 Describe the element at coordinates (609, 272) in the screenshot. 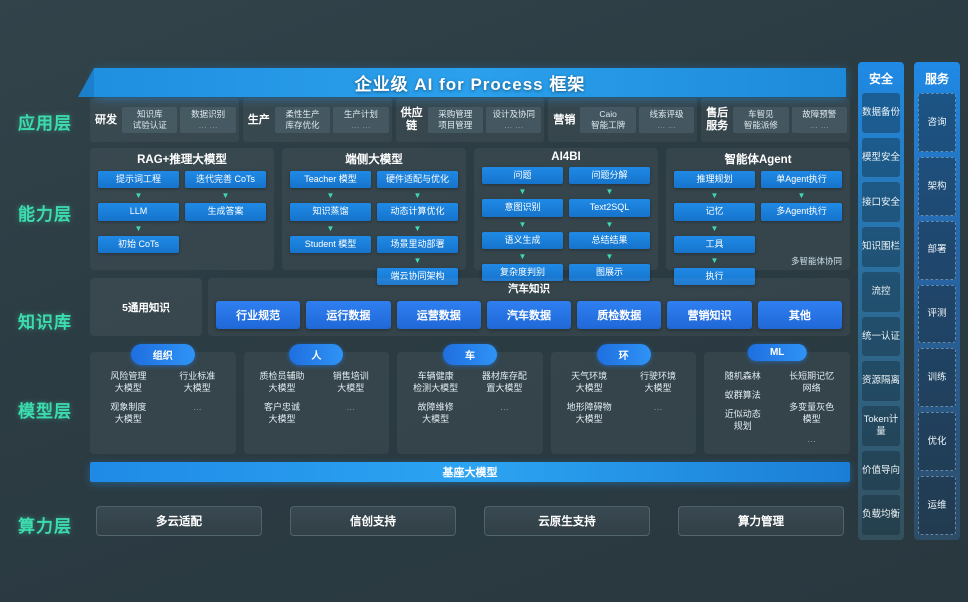

I see `capability-node: 图展示` at that location.